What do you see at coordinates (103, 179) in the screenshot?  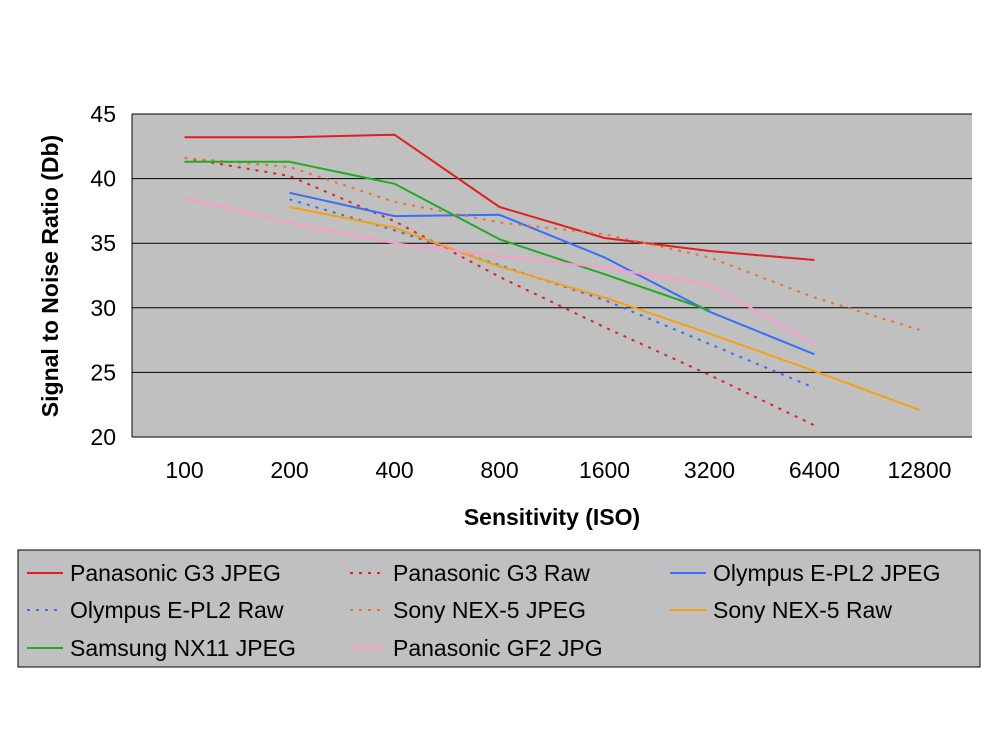 I see `y-tick-label: 40` at bounding box center [103, 179].